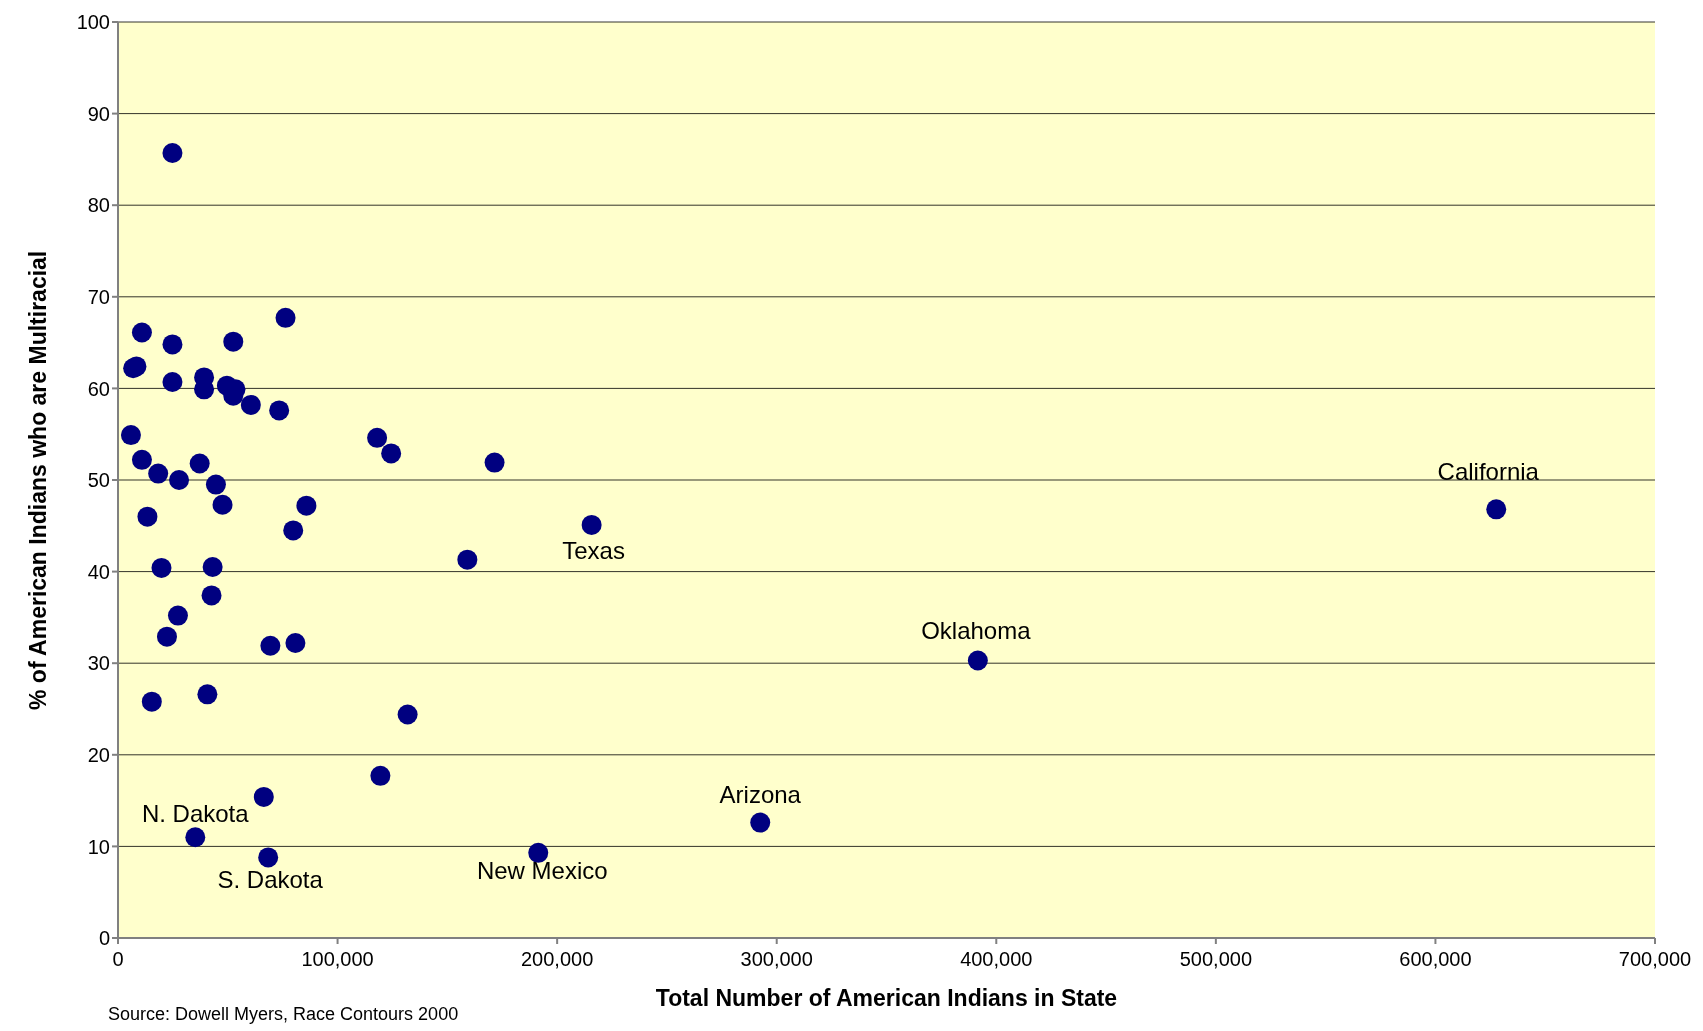 The height and width of the screenshot is (1031, 1703). Describe the element at coordinates (1488, 471) in the screenshot. I see `annotation: California` at that location.